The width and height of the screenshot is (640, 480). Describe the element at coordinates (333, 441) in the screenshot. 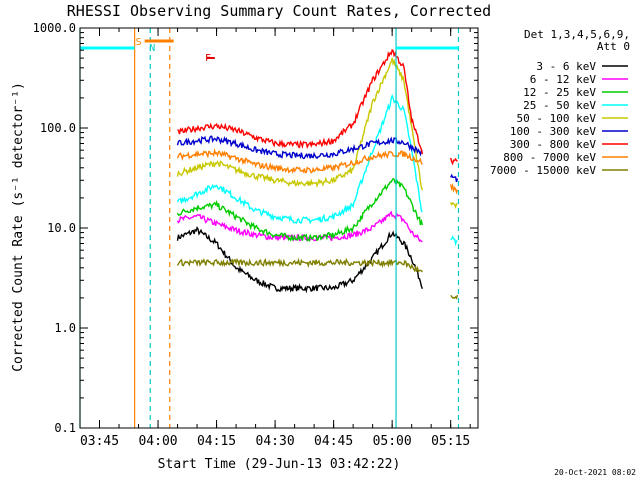

I see `x-tick-label: 04:45` at that location.